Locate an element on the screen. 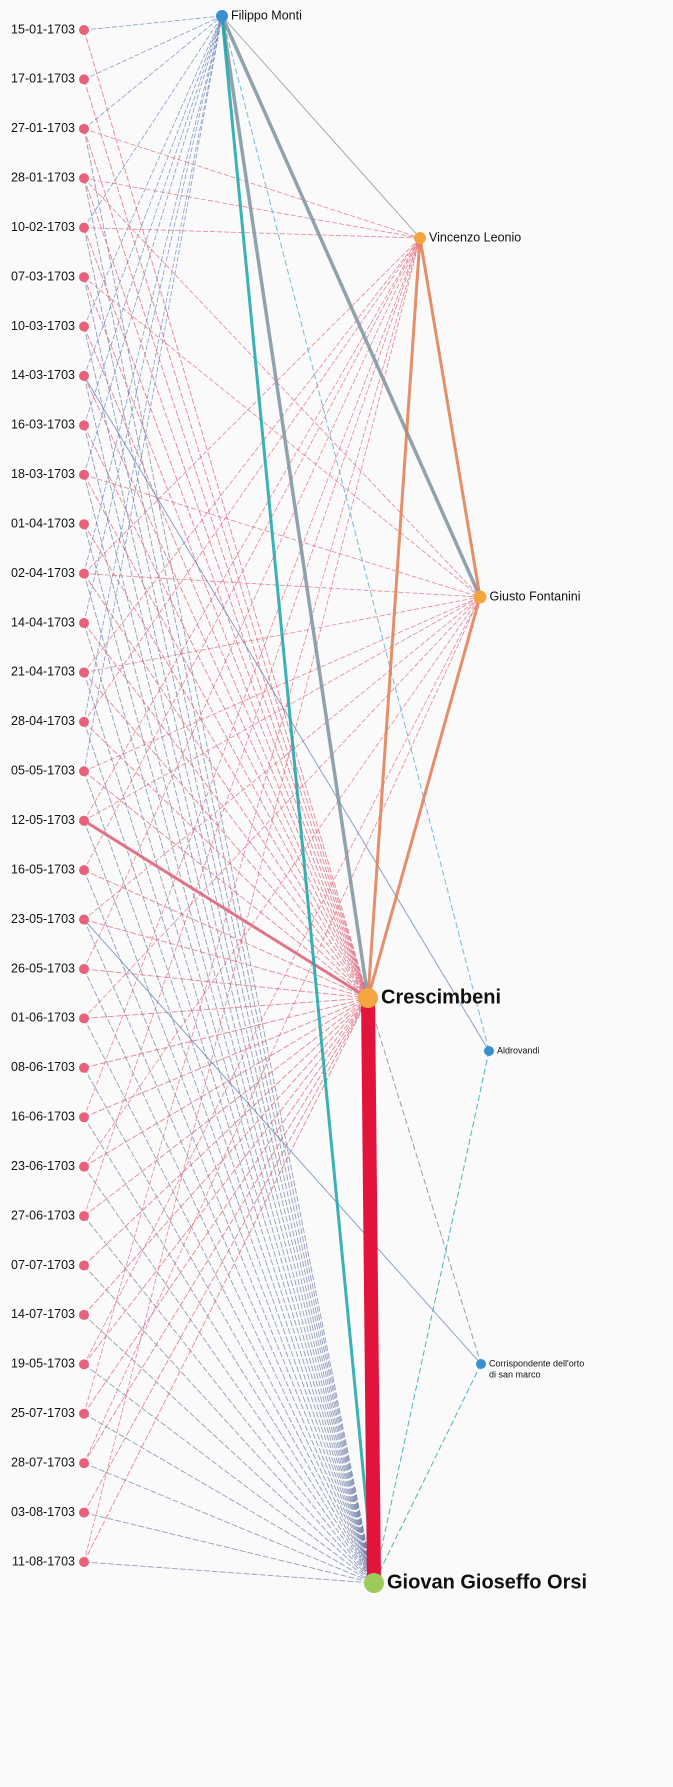 The width and height of the screenshot is (673, 1787). date-label: 07-03-1703 is located at coordinates (43, 276).